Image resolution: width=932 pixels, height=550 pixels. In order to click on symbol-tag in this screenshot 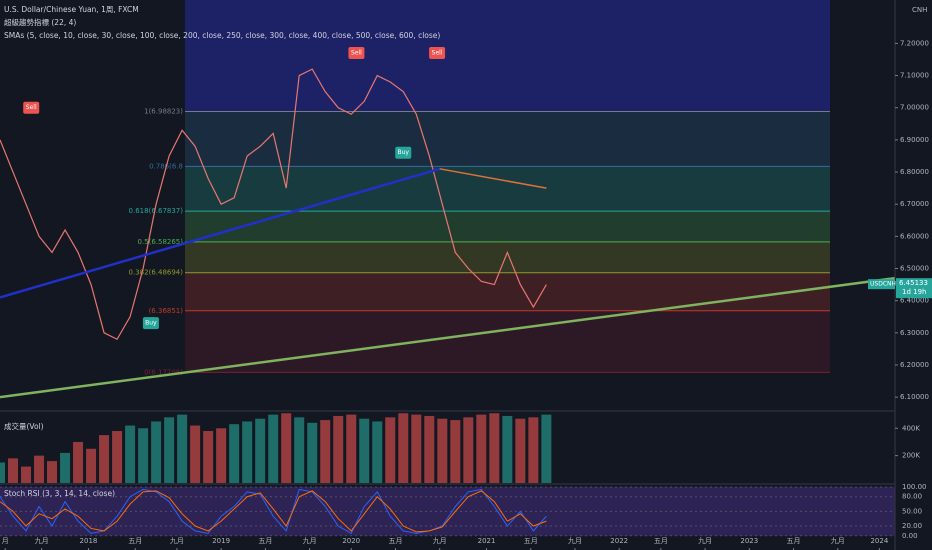, I will do `click(881, 284)`.